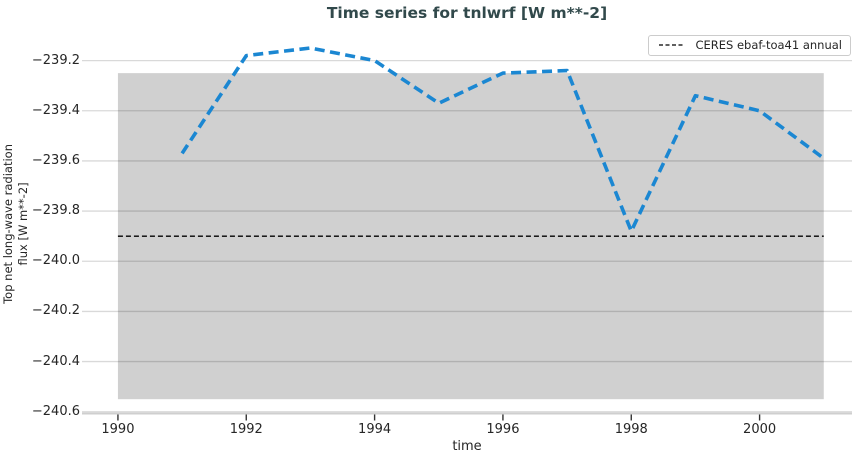 This screenshot has width=859, height=457. What do you see at coordinates (467, 446) in the screenshot?
I see `x-axis-label: time` at bounding box center [467, 446].